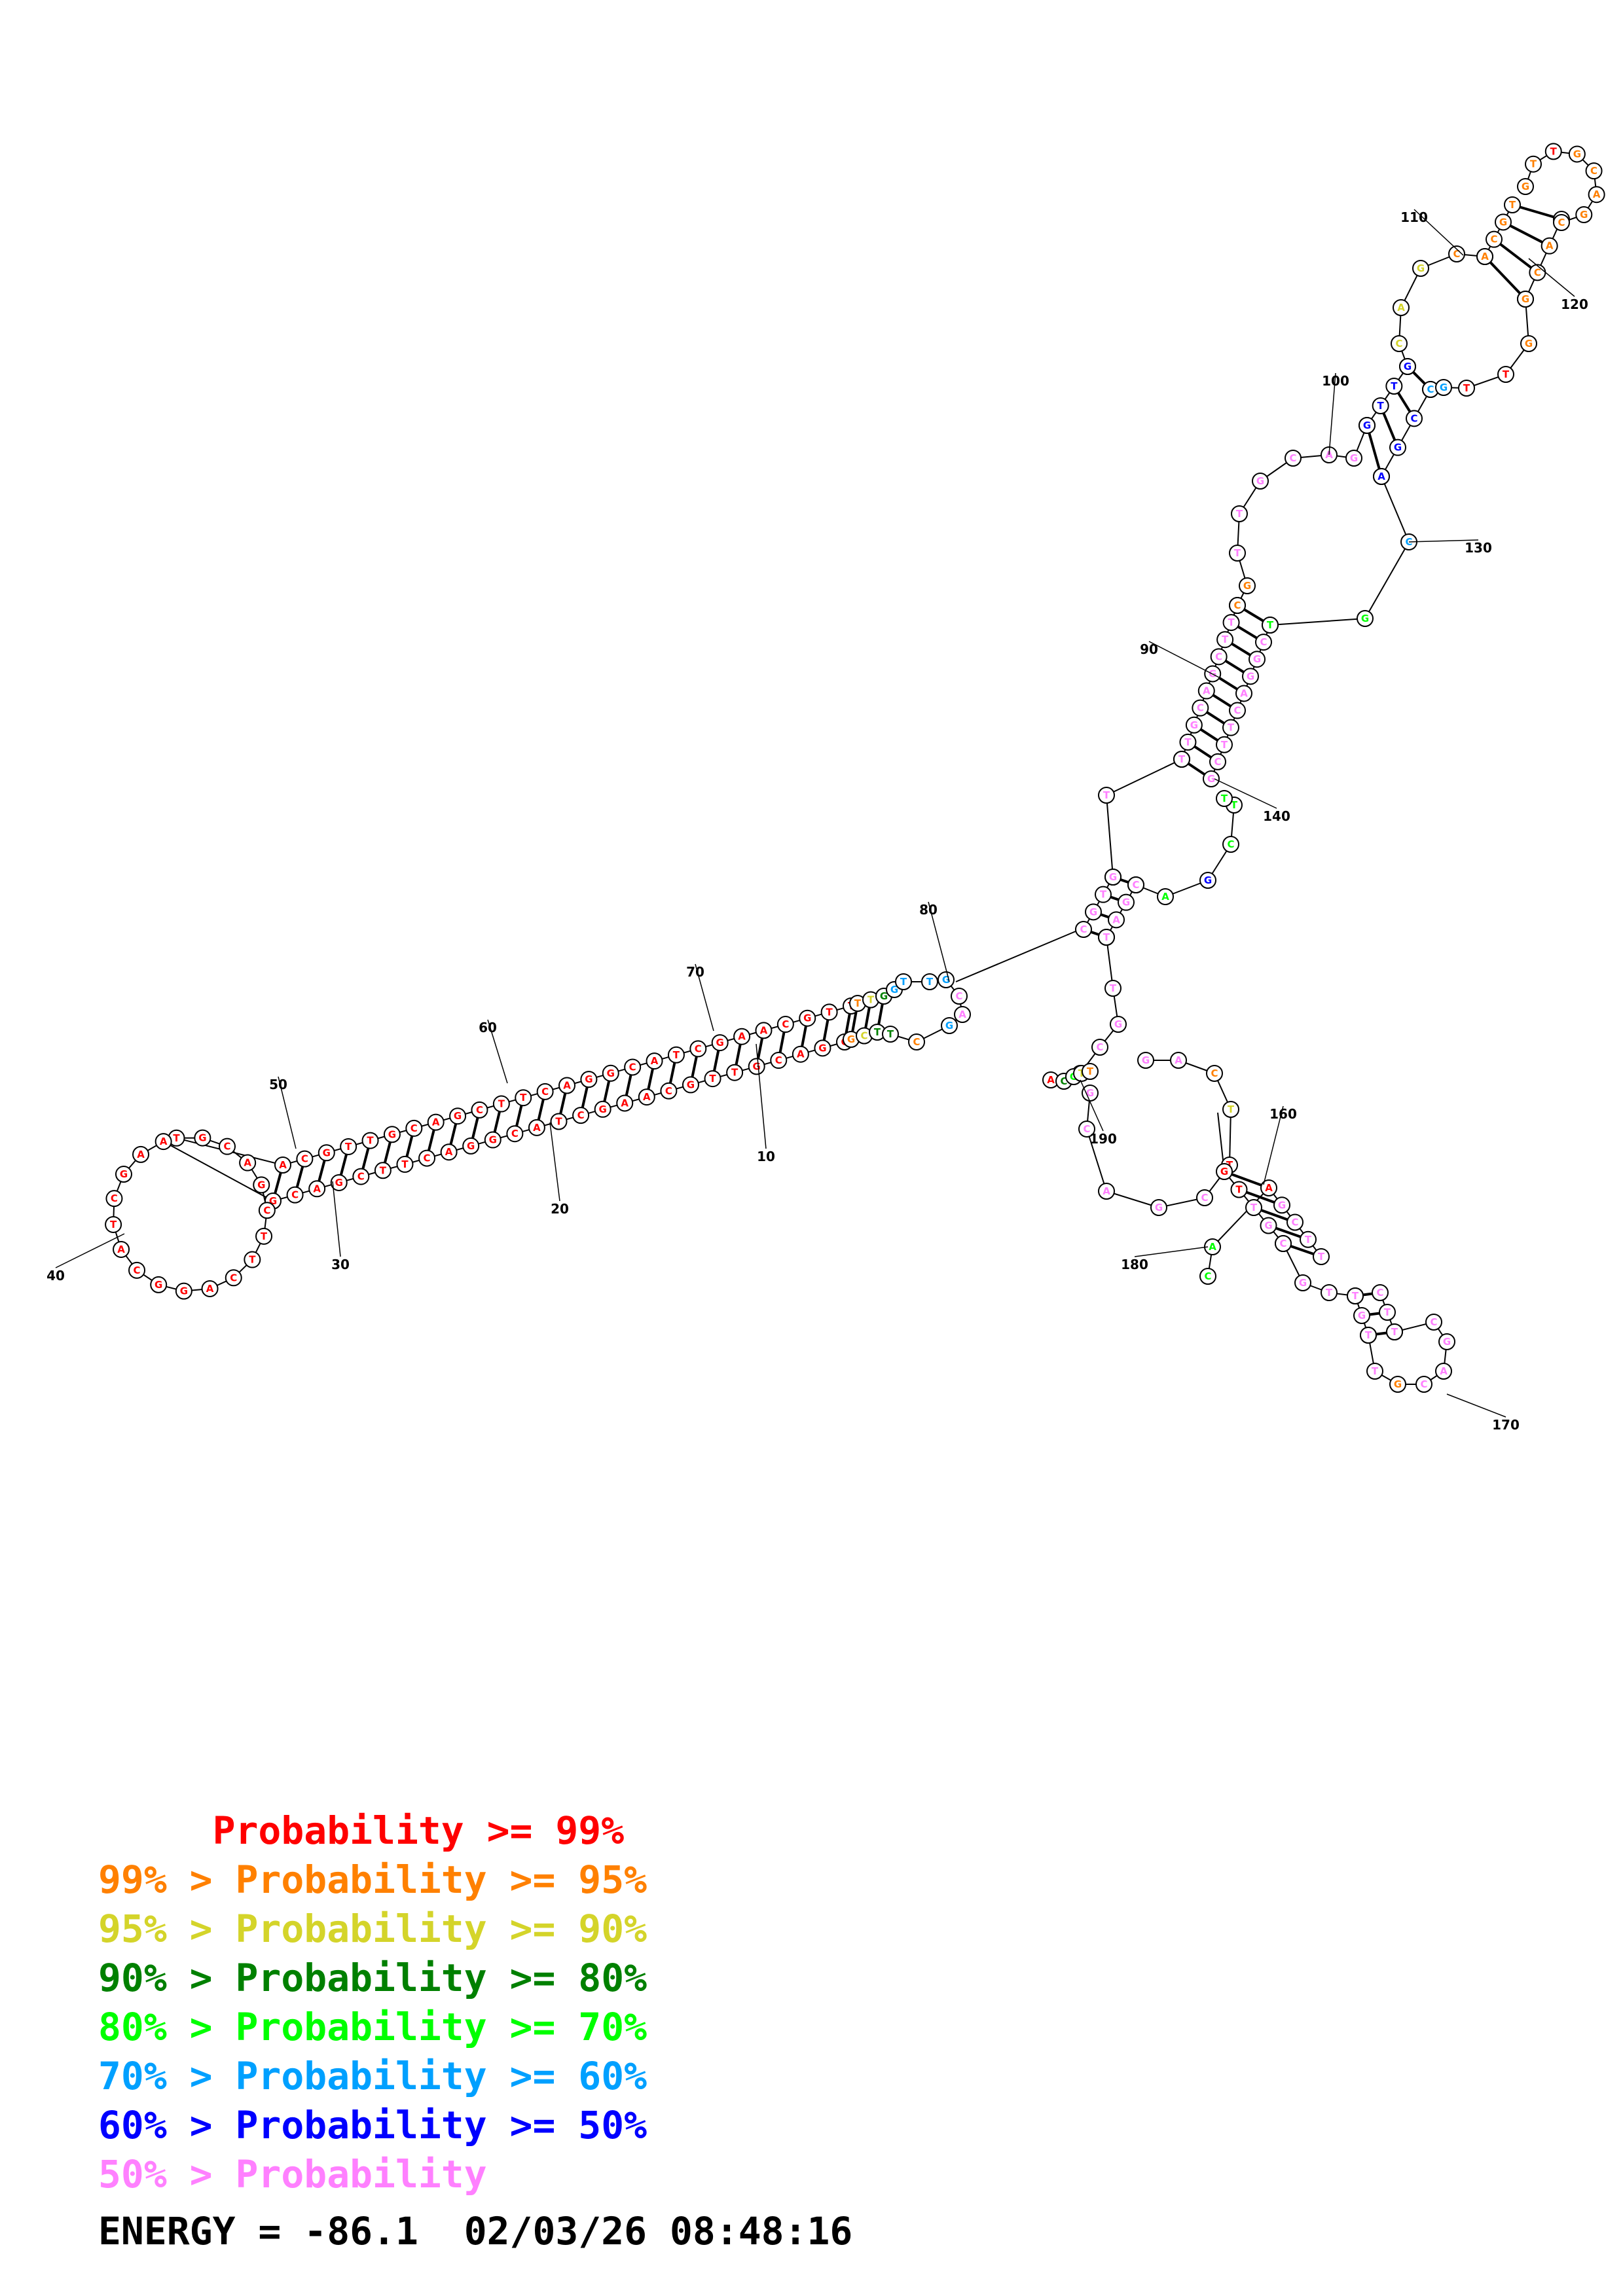 This screenshot has width=1623, height=2296. Describe the element at coordinates (372, 1879) in the screenshot. I see `legend-entry: 99% > Probability >= 95%` at that location.